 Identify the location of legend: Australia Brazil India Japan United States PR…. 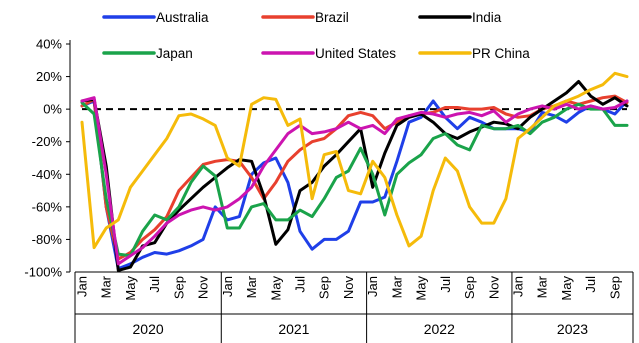
(316, 35).